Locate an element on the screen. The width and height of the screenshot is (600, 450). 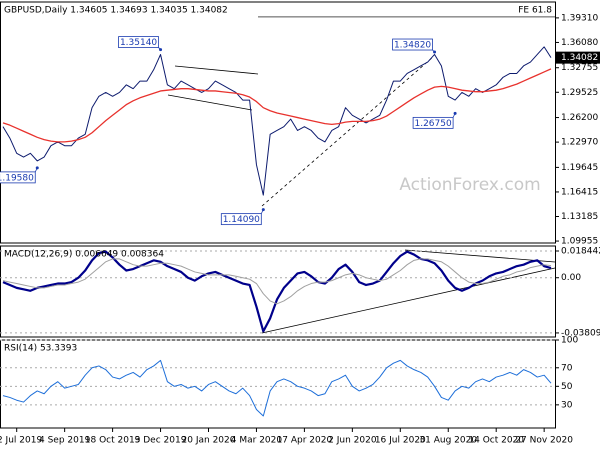
y-tick-label: 1.16415 is located at coordinates (579, 192).